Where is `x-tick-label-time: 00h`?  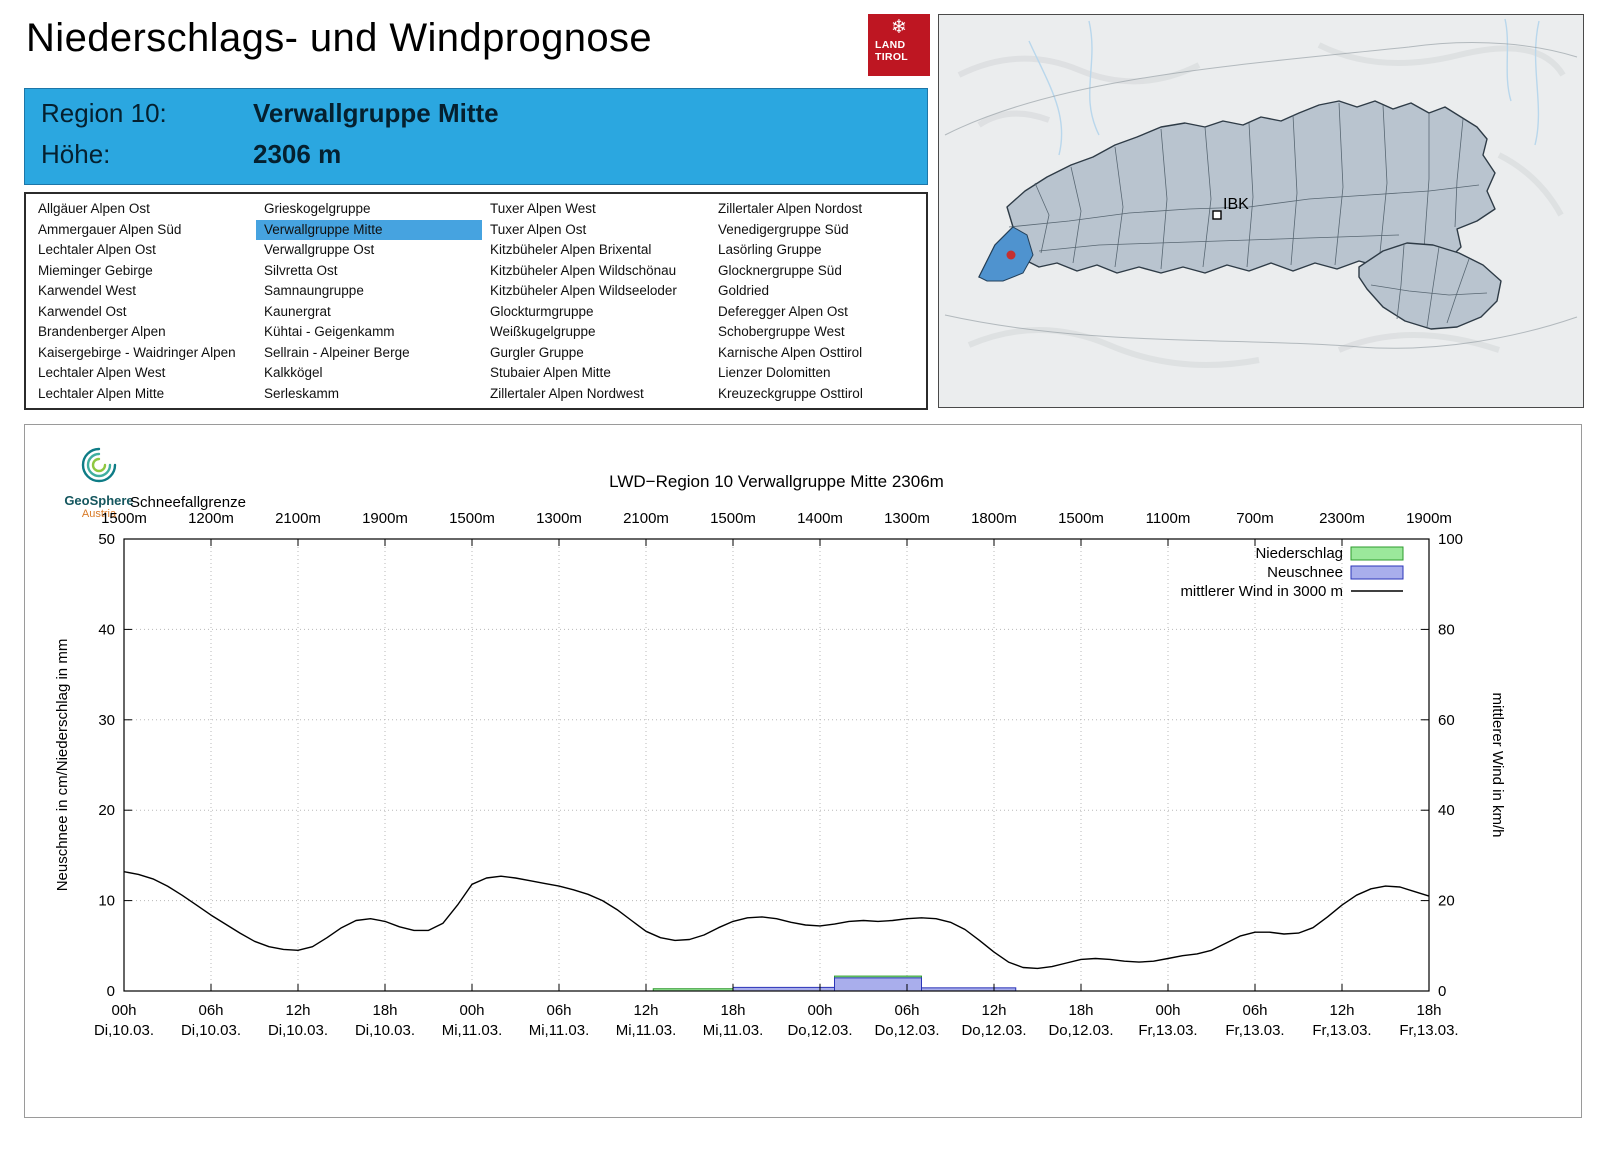
x-tick-label-time: 00h is located at coordinates (819, 1010).